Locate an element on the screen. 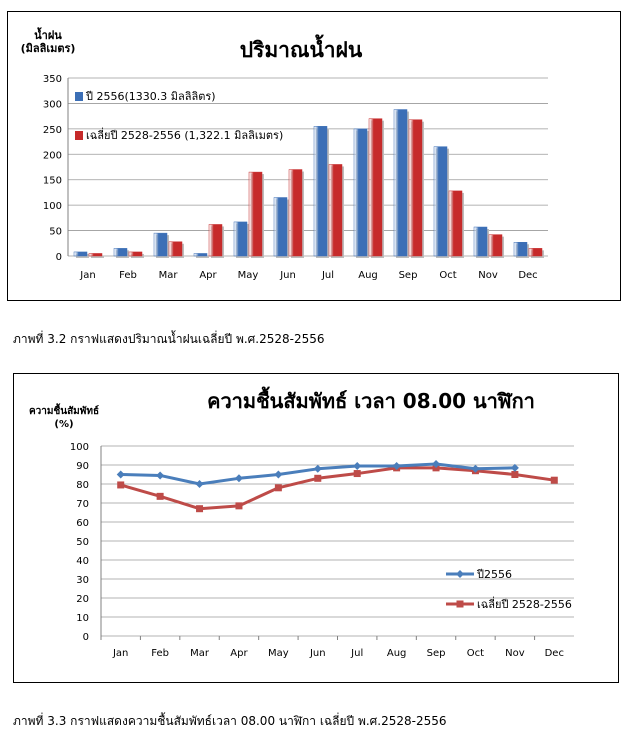  y-tick-label: 350 is located at coordinates (52, 79).